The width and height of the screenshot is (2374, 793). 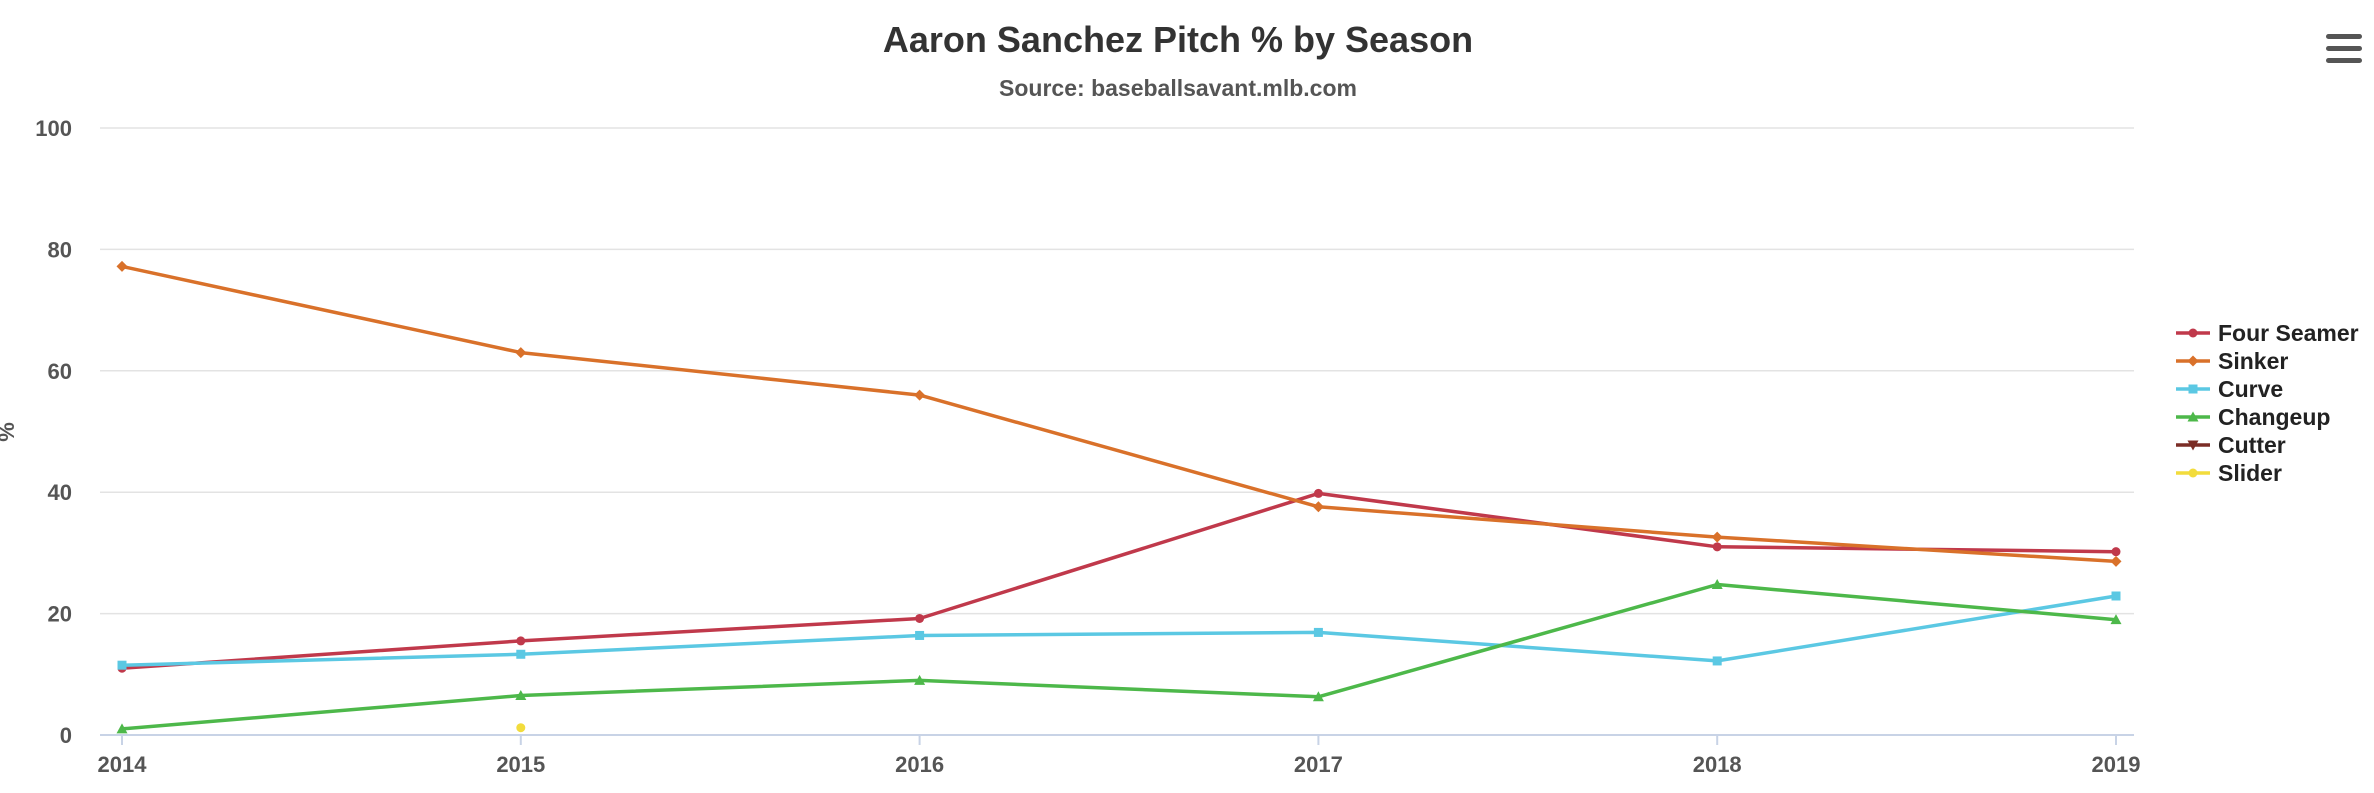 I want to click on chart-title: Aaron Sanchez Pitch % by Season, so click(x=1178, y=39).